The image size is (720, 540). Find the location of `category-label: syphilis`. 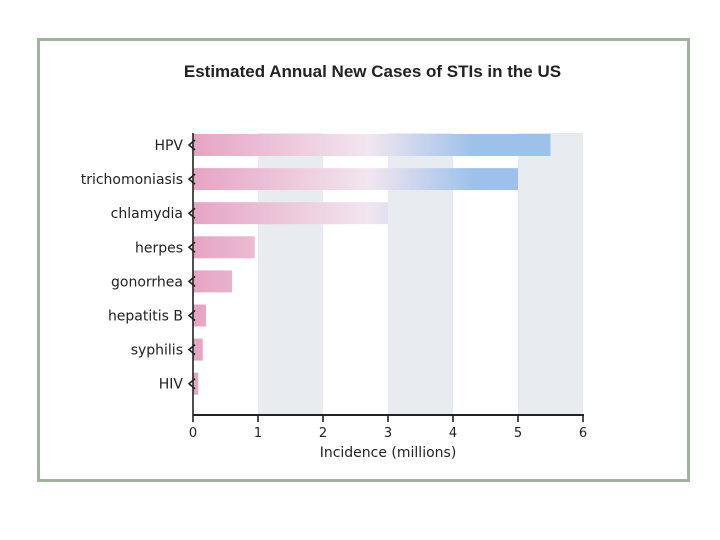

category-label: syphilis is located at coordinates (157, 351).